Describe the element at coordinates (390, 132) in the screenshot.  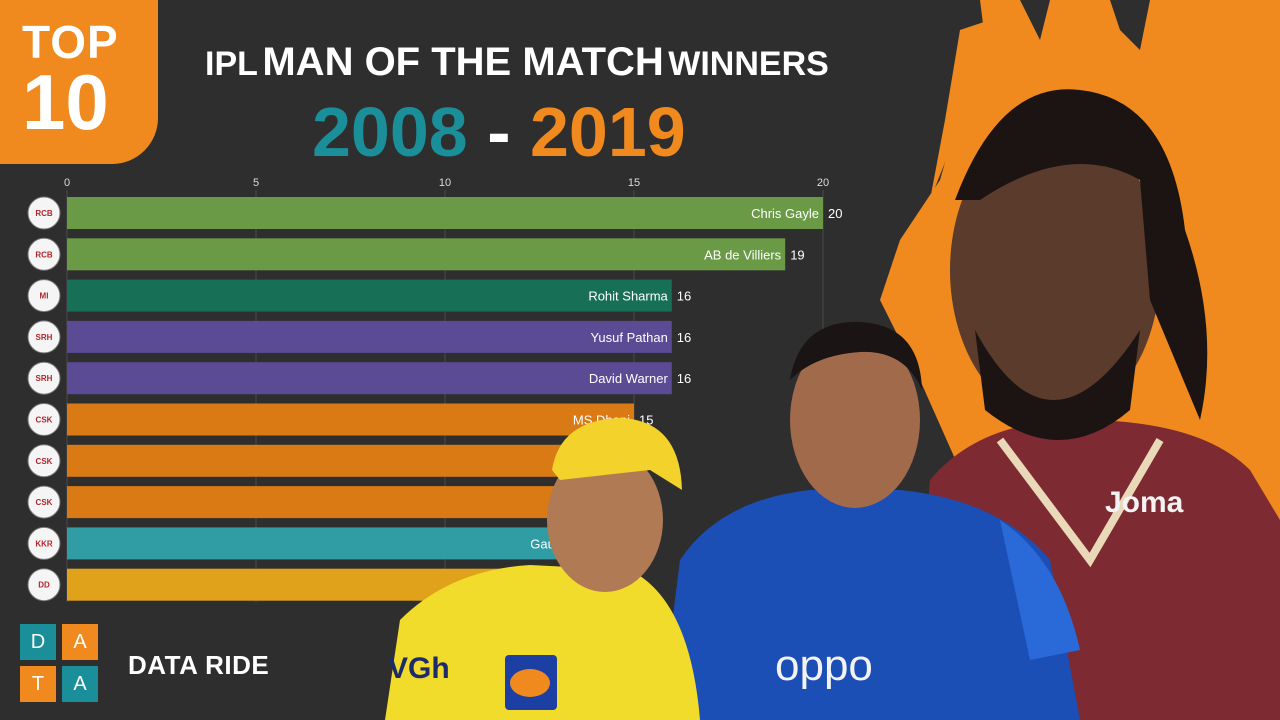
I see `start-year: 2008` at that location.